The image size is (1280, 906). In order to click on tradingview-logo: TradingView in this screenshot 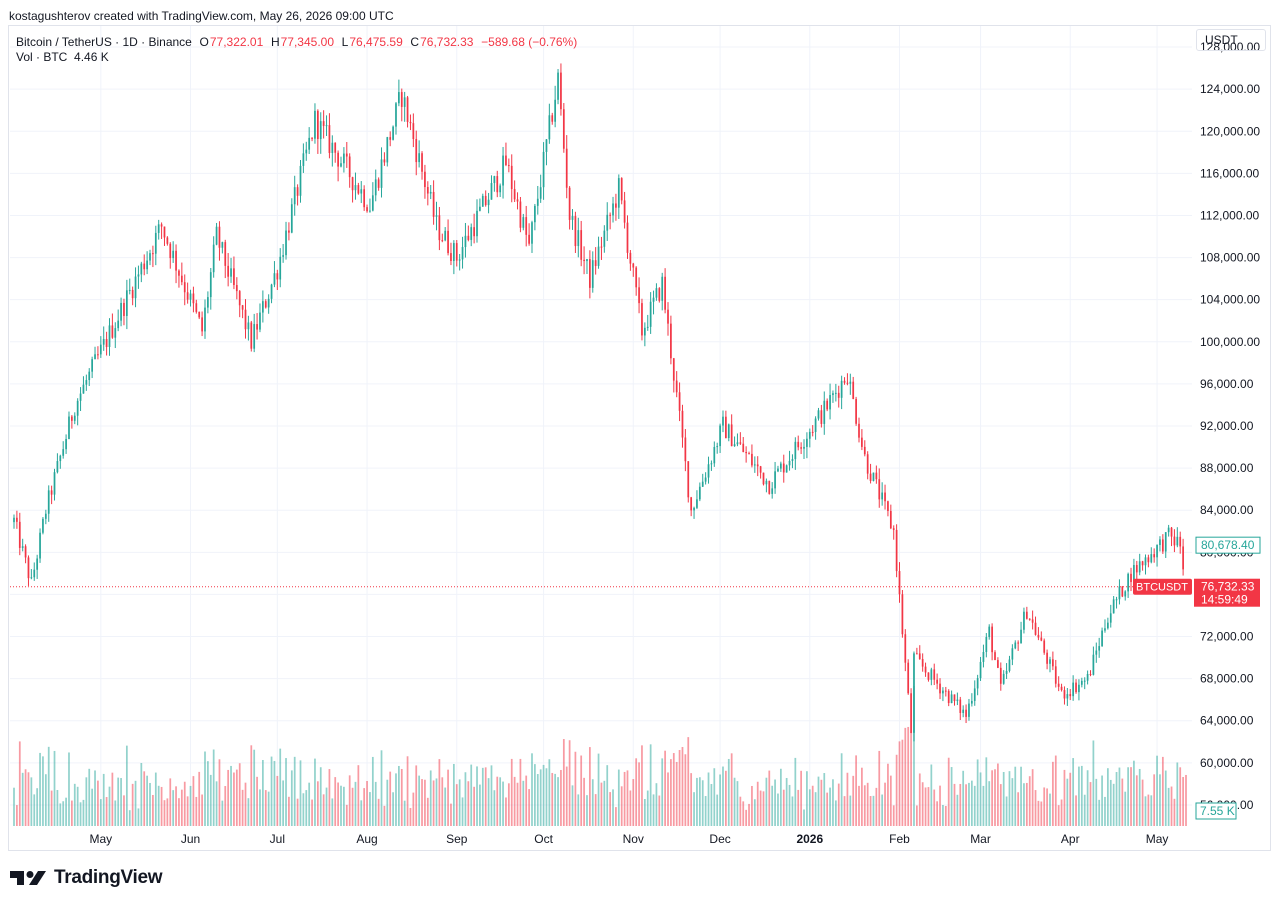, I will do `click(86, 878)`.